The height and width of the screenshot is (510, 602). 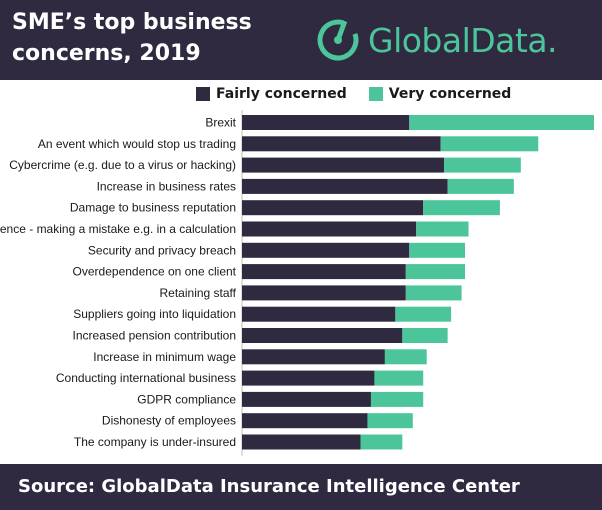 I want to click on category-label: Suppliers going into liquidation, so click(x=154, y=314).